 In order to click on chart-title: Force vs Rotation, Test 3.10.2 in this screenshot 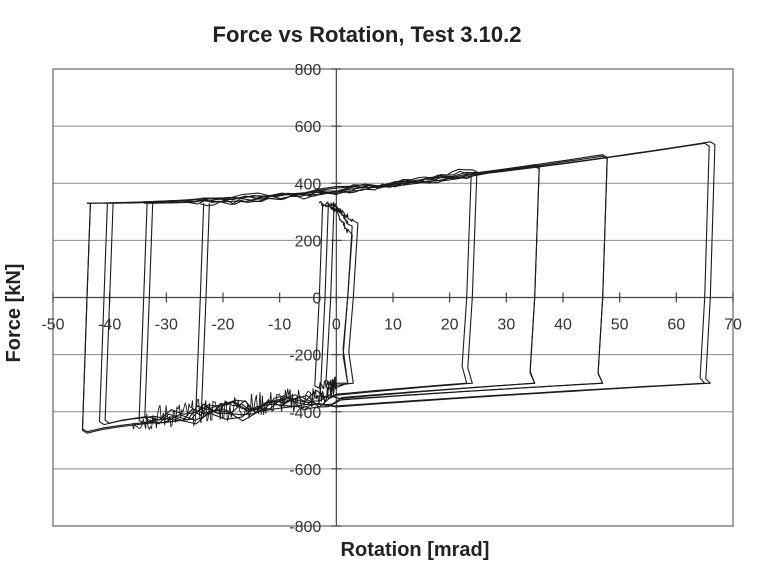, I will do `click(367, 34)`.